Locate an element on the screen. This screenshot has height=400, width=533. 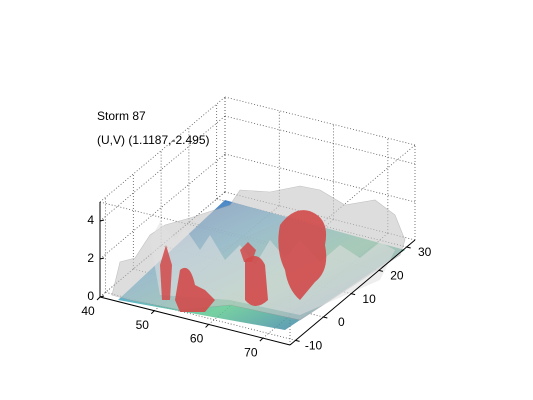
x-tick-label: 50 is located at coordinates (143, 325).